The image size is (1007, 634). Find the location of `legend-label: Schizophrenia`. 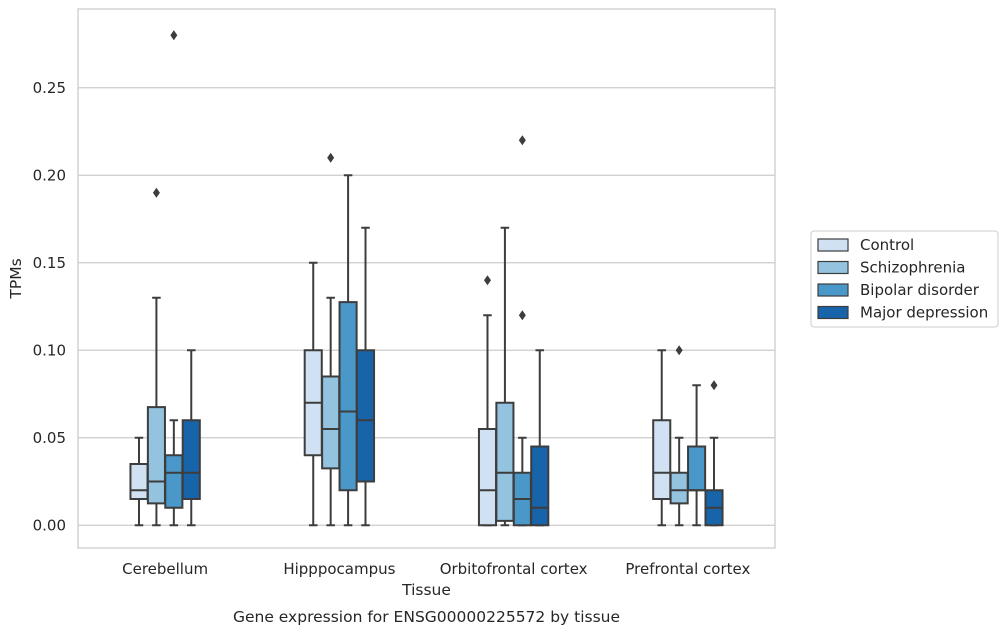

legend-label: Schizophrenia is located at coordinates (912, 268).